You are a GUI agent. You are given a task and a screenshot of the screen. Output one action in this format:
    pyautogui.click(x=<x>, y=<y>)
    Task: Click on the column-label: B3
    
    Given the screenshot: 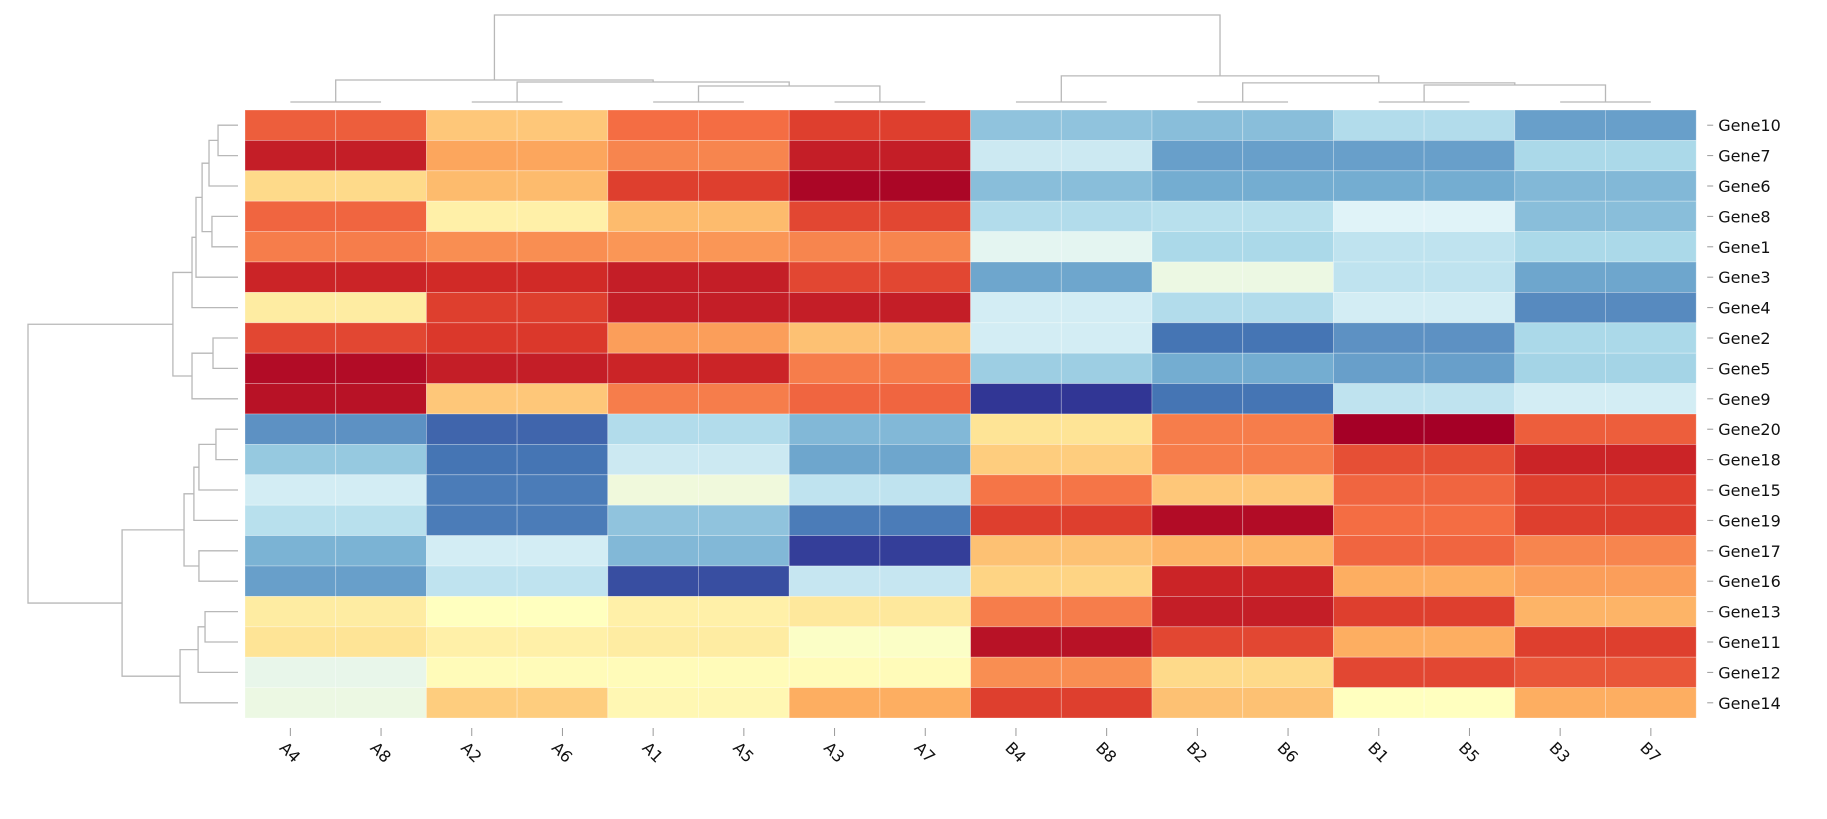 What is the action you would take?
    pyautogui.click(x=1560, y=752)
    